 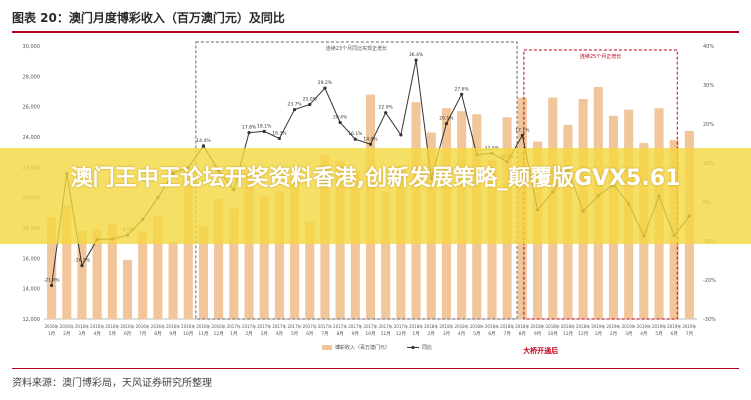 I want to click on data-label: 14.4%, so click(x=203, y=141).